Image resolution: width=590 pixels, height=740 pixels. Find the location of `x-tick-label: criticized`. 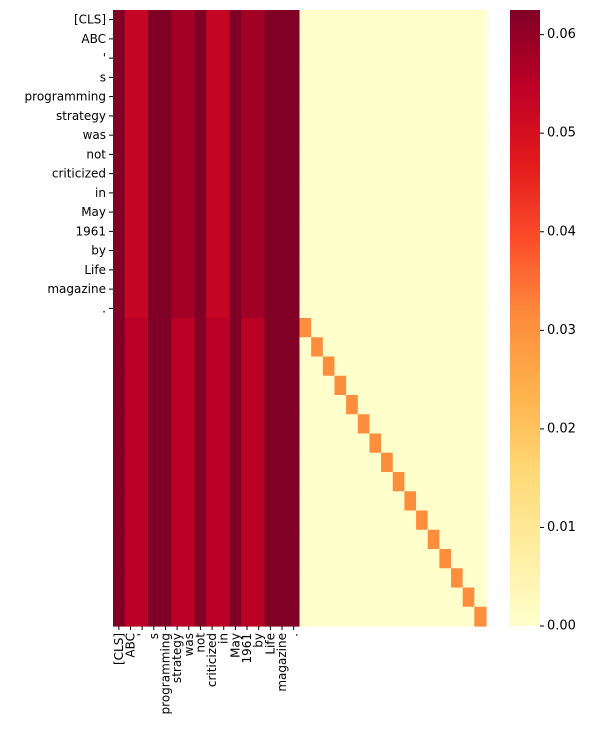

x-tick-label: criticized is located at coordinates (212, 660).